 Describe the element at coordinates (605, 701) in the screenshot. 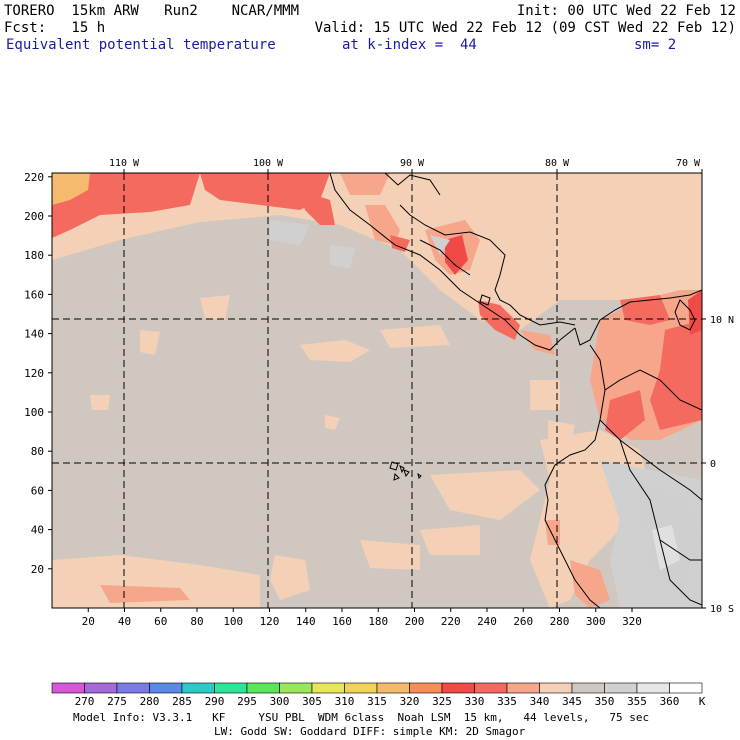

I see `colorbar-label: 350` at that location.